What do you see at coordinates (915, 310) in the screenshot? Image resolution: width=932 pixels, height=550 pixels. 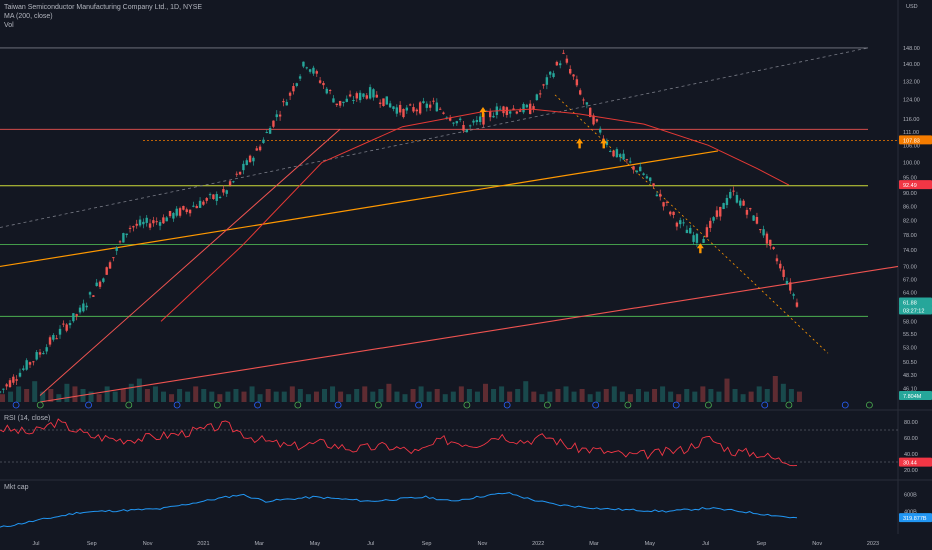 I see `countdown-badge-bg` at bounding box center [915, 310].